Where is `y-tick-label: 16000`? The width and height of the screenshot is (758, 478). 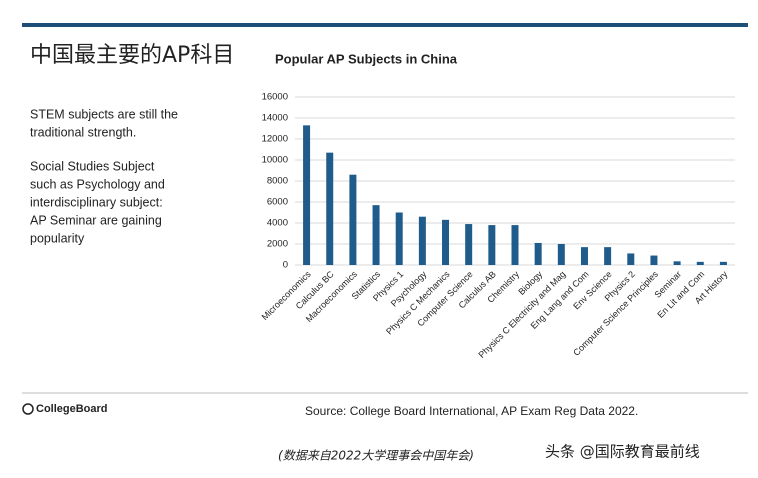 y-tick-label: 16000 is located at coordinates (275, 97).